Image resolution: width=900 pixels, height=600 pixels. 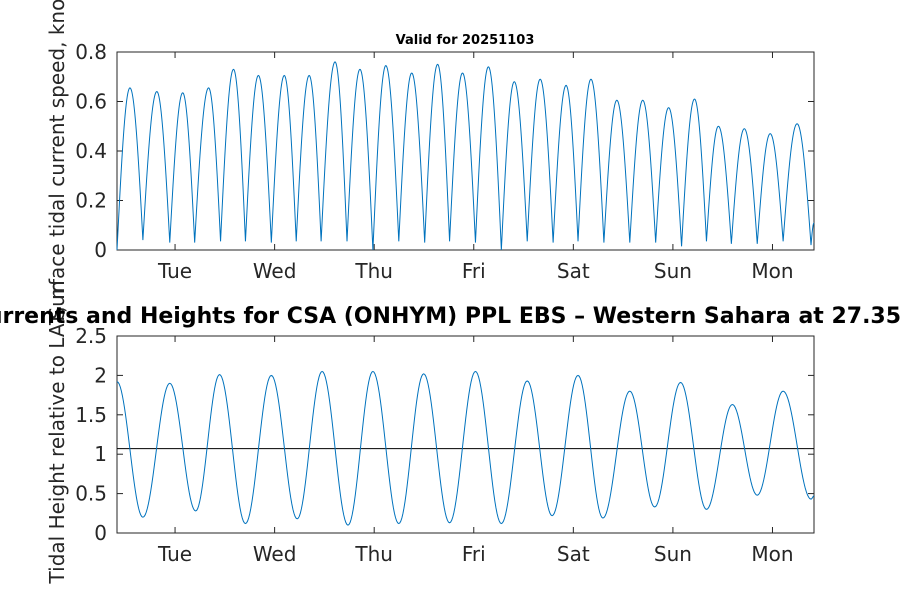 What do you see at coordinates (465, 40) in the screenshot?
I see `current-speed-title: Valid for 20251103` at bounding box center [465, 40].